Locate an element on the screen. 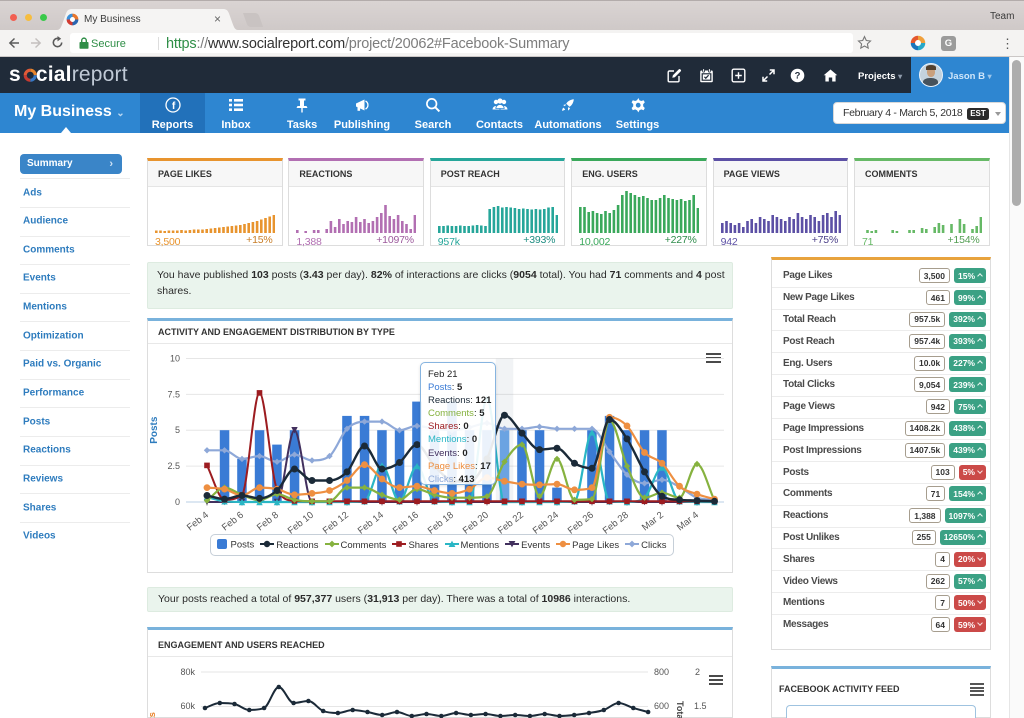 The height and width of the screenshot is (718, 1024). svg-text: Mar 4 is located at coordinates (688, 522).